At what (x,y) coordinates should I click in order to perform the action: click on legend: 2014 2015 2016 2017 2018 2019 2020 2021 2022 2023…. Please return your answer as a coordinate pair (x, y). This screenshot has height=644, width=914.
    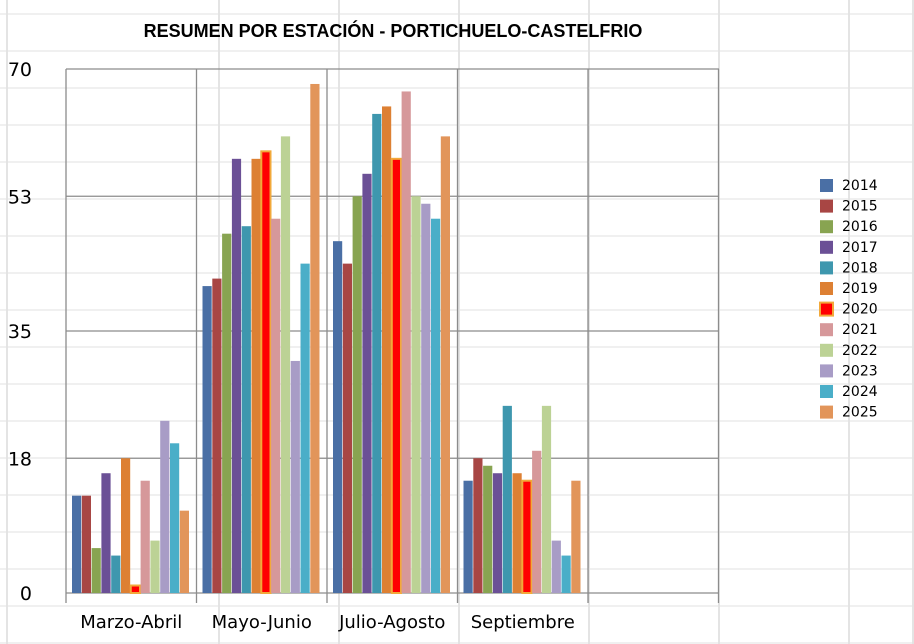
    Looking at the image, I should click on (848, 299).